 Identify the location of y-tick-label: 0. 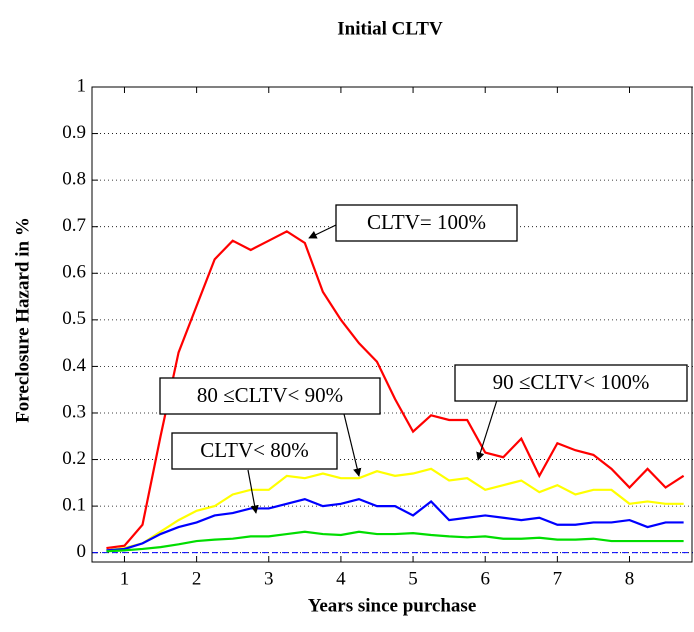
(82, 551).